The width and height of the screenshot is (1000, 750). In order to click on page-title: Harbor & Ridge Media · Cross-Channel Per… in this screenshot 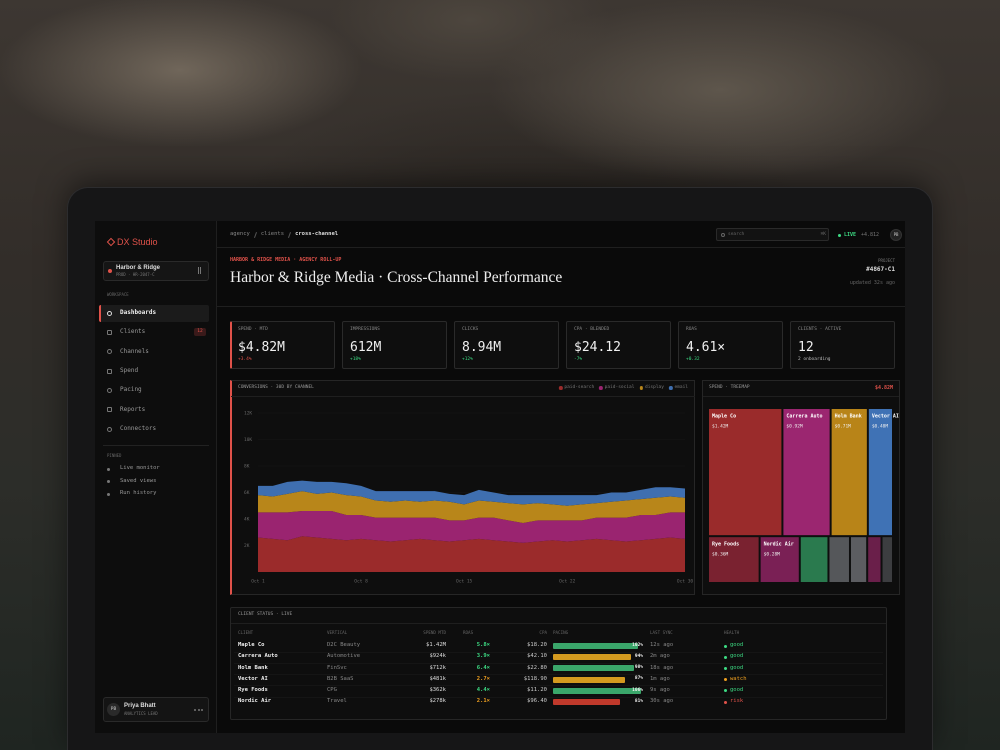, I will do `click(396, 278)`.